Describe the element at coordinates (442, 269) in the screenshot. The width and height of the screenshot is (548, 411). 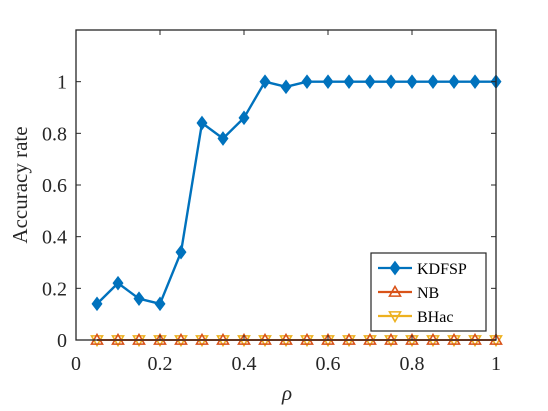
I see `legend-label: KDFSP` at that location.